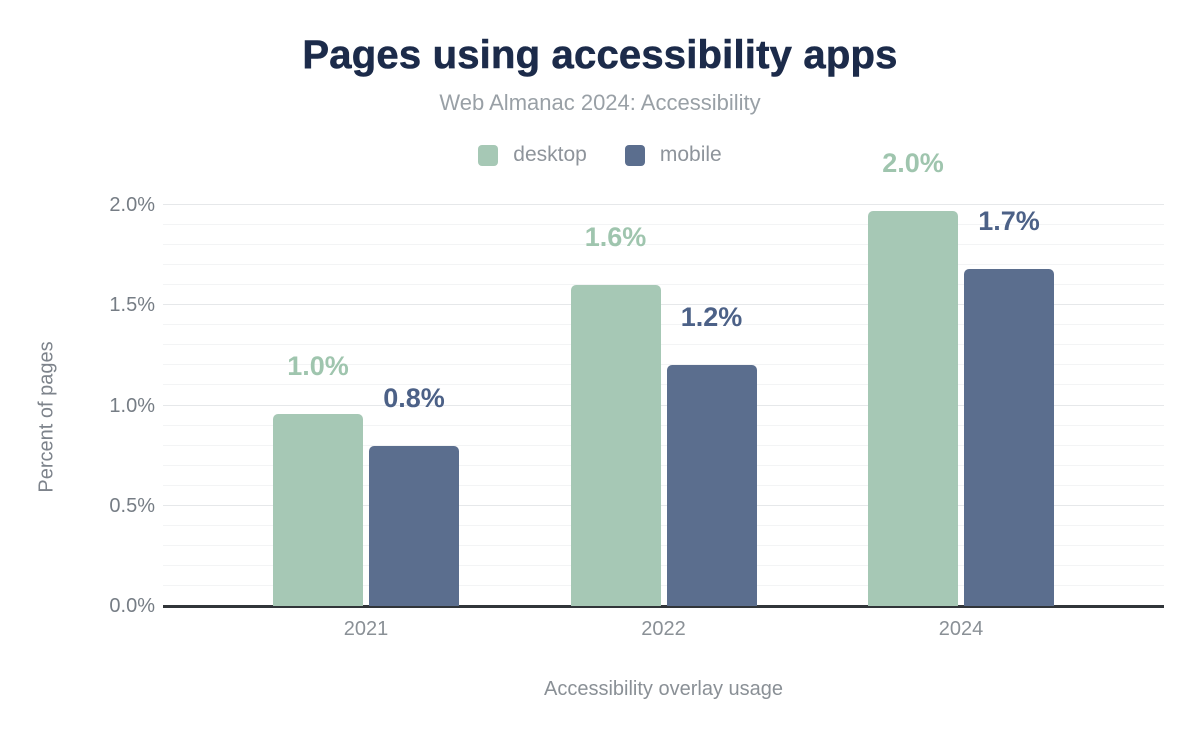  What do you see at coordinates (414, 397) in the screenshot?
I see `bar-label-mobile-2021: 0.8%` at bounding box center [414, 397].